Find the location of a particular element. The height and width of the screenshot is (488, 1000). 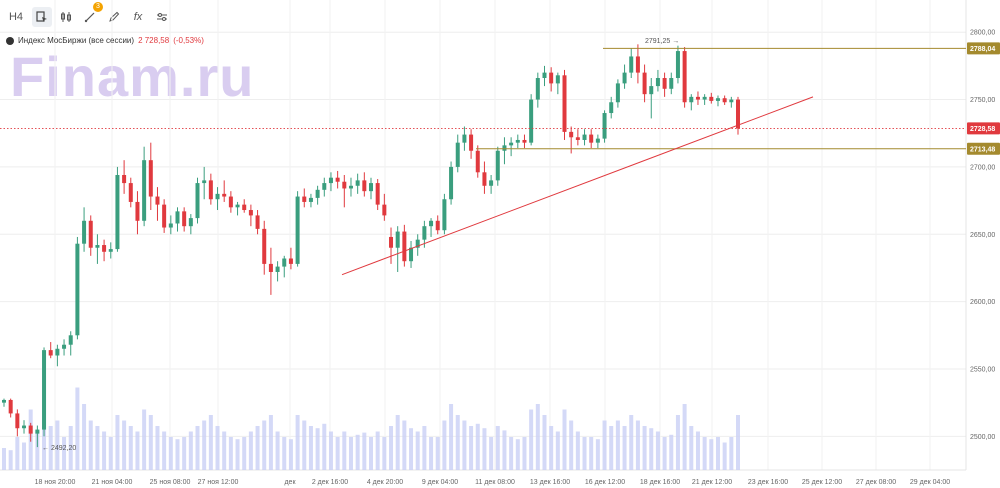

watermark: Finam.ru is located at coordinates (132, 76).